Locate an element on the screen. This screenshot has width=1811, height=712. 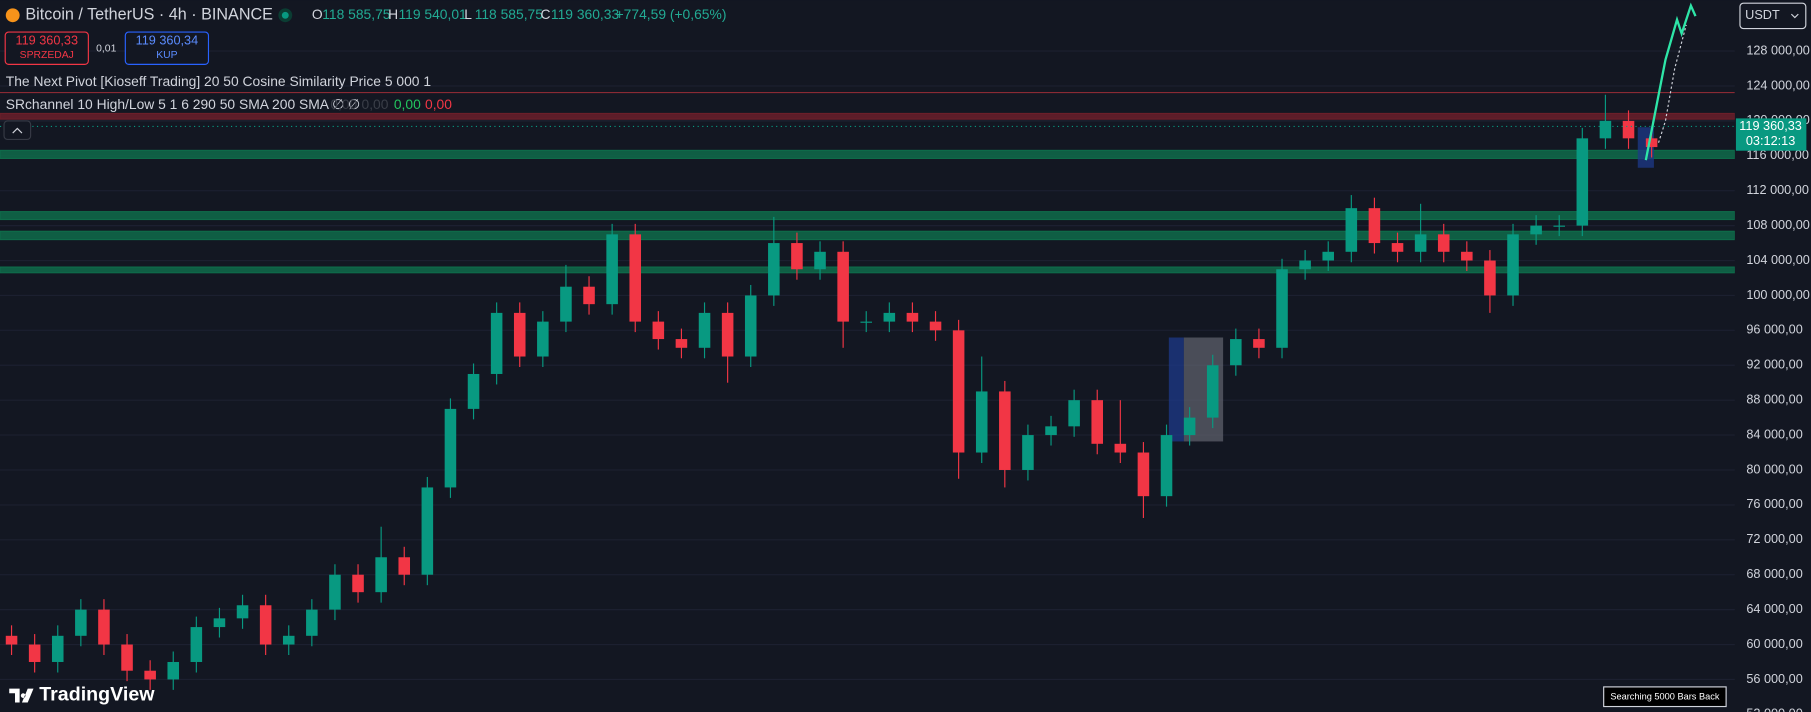
ohlc-value: 119 360,33 is located at coordinates (585, 14).